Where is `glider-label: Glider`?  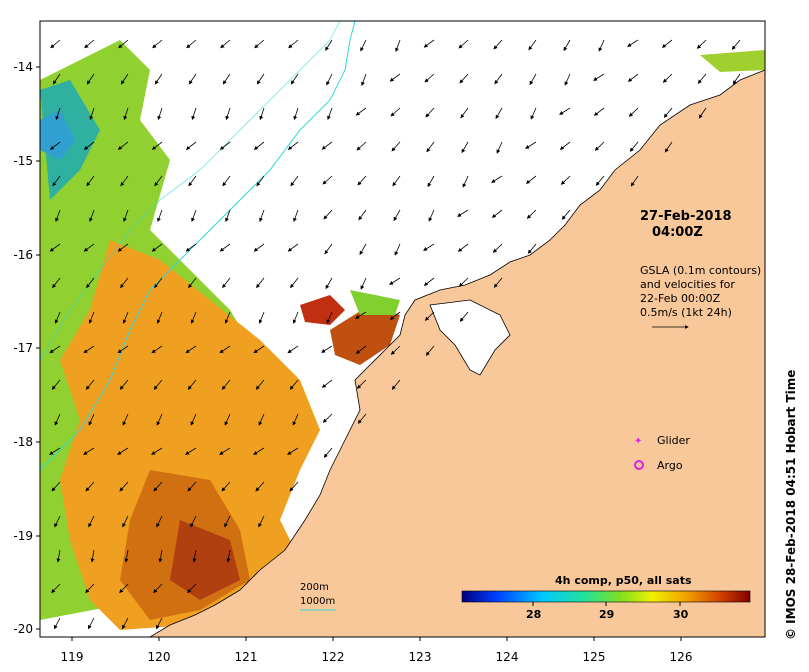 glider-label: Glider is located at coordinates (673, 440).